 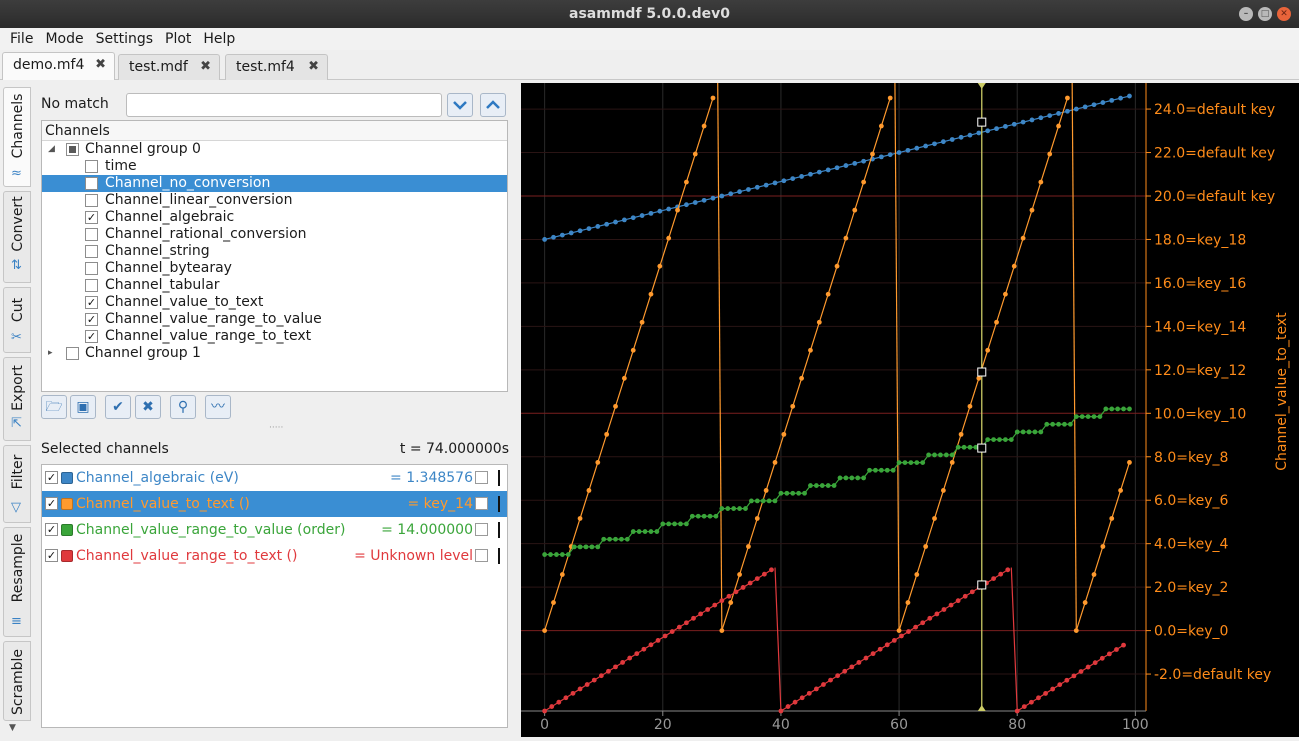 I want to click on channel-label: Channel_linear_conversion, so click(x=199, y=200).